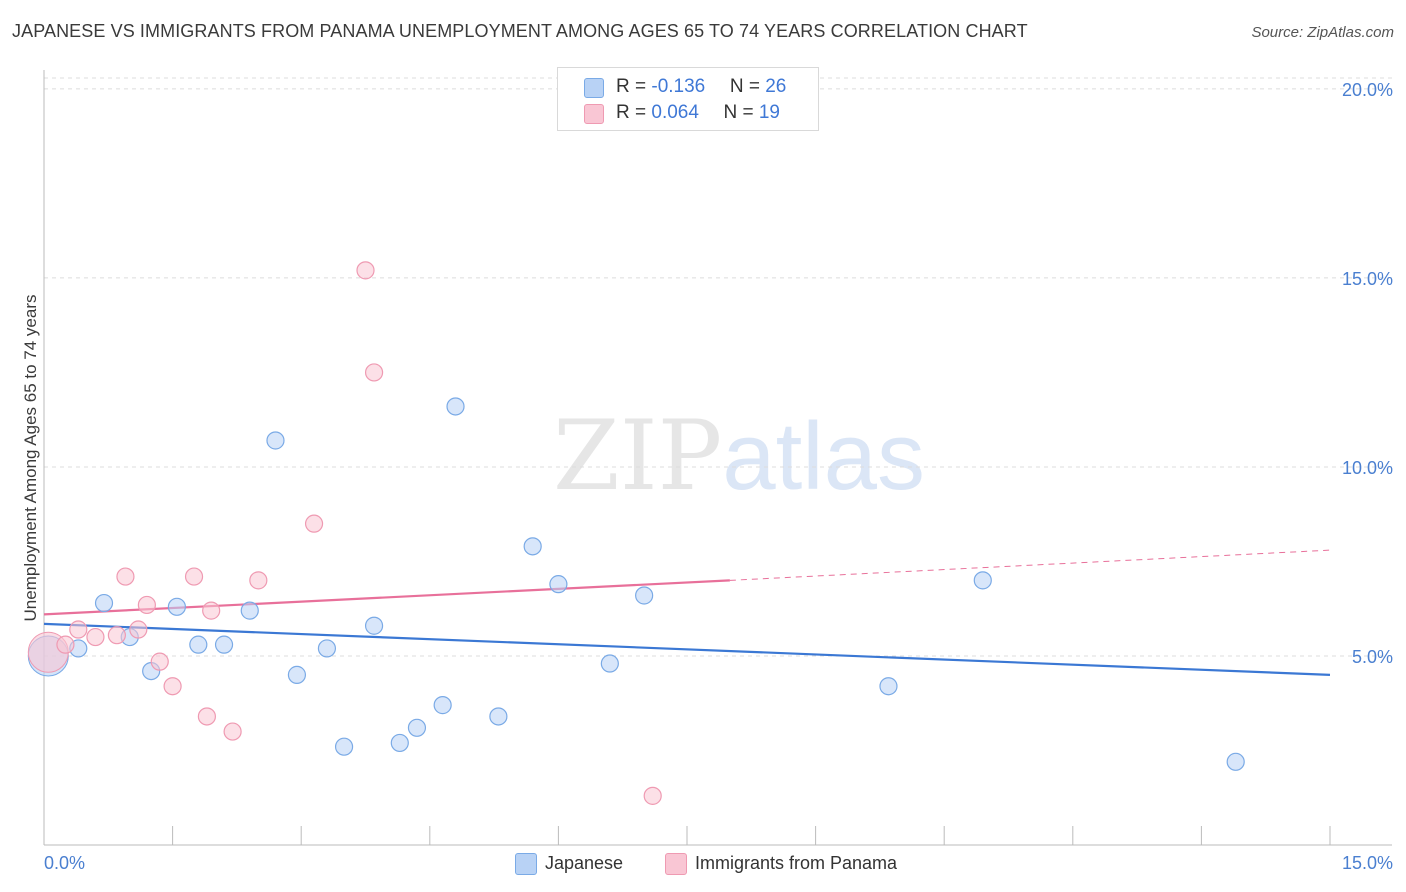  Describe the element at coordinates (1030, 565) in the screenshot. I see `trend-line-panama-extension` at that location.